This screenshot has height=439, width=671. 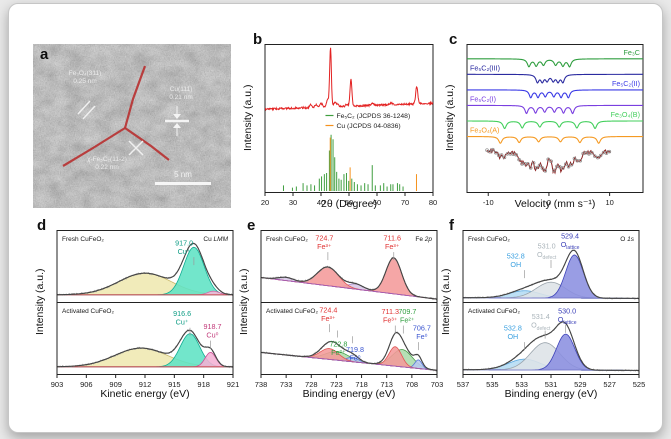 I want to click on svg-text: 906, so click(x=86, y=384).